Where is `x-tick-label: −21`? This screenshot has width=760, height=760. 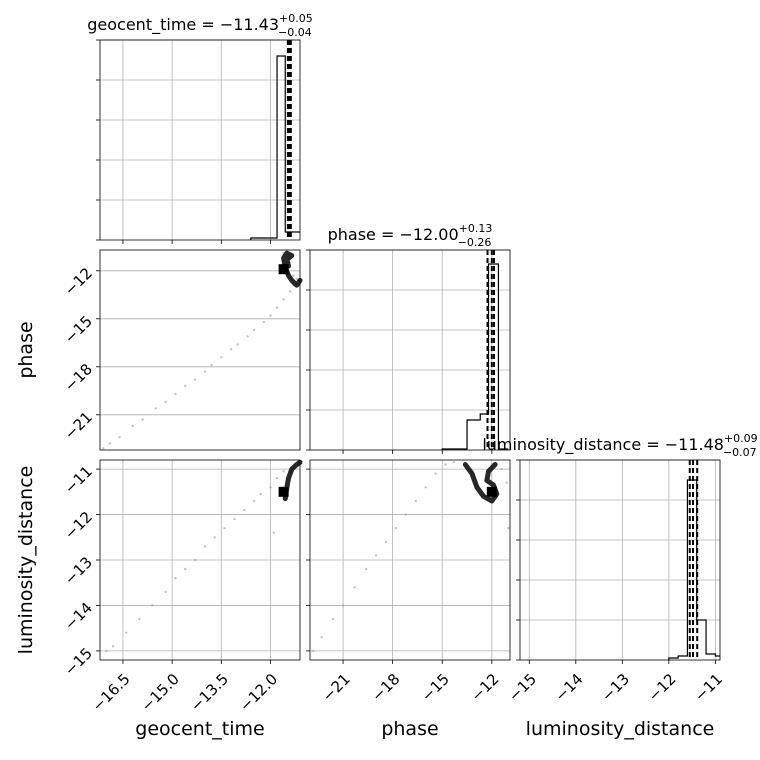
x-tick-label: −21 is located at coordinates (336, 687).